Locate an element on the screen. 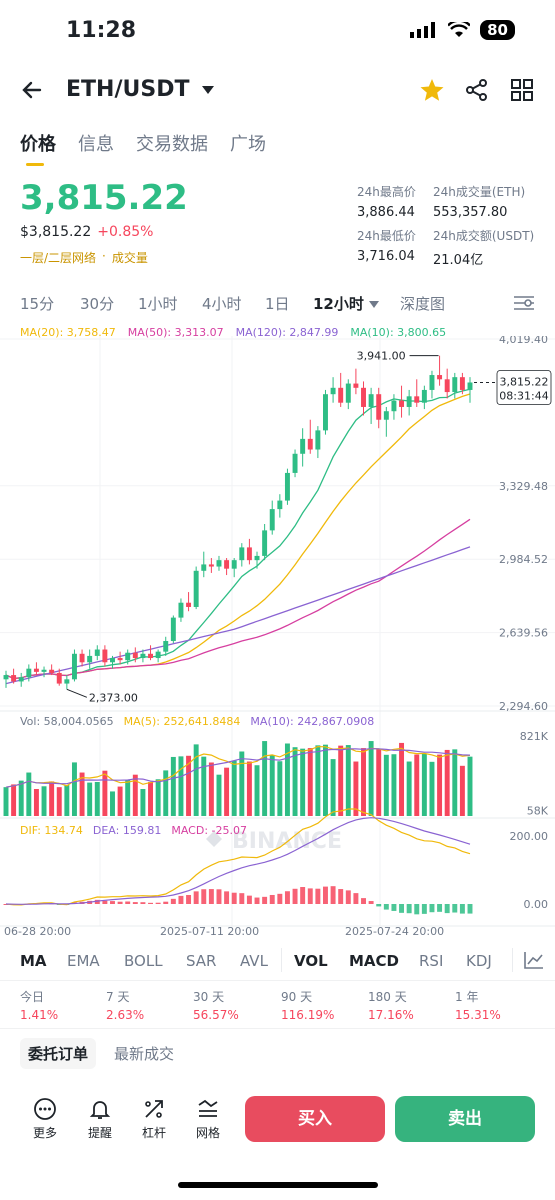  pair-selector: ETH/USDT is located at coordinates (140, 89).